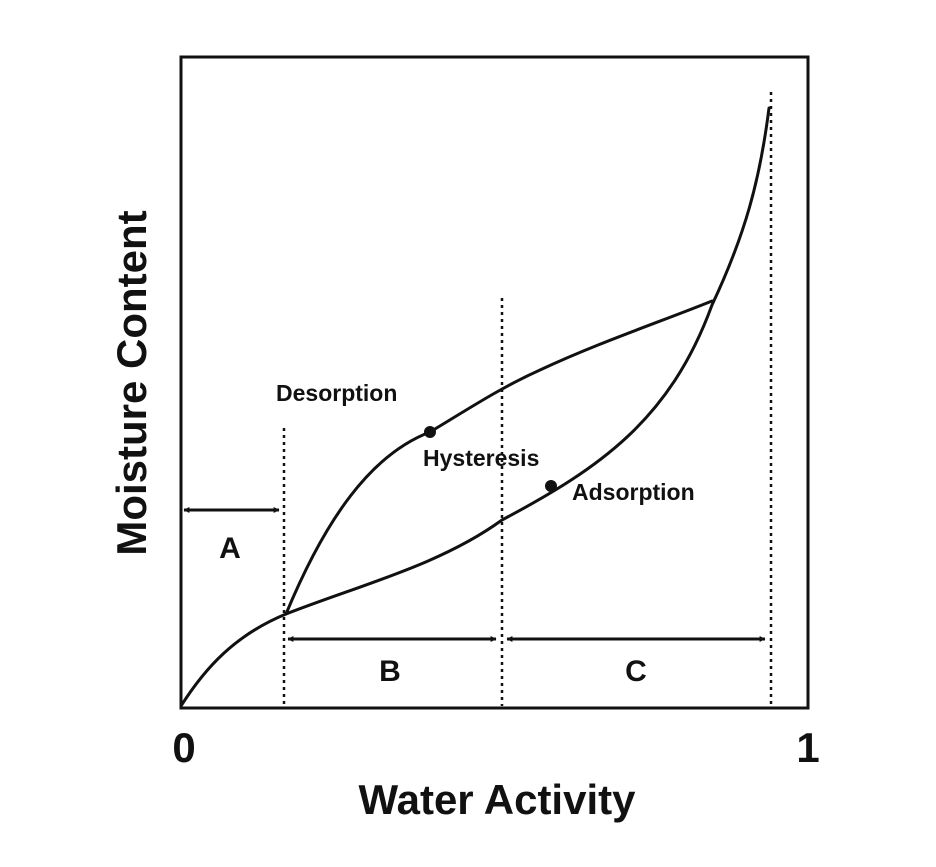  I want to click on y-axis-title: Moisture Content, so click(131, 382).